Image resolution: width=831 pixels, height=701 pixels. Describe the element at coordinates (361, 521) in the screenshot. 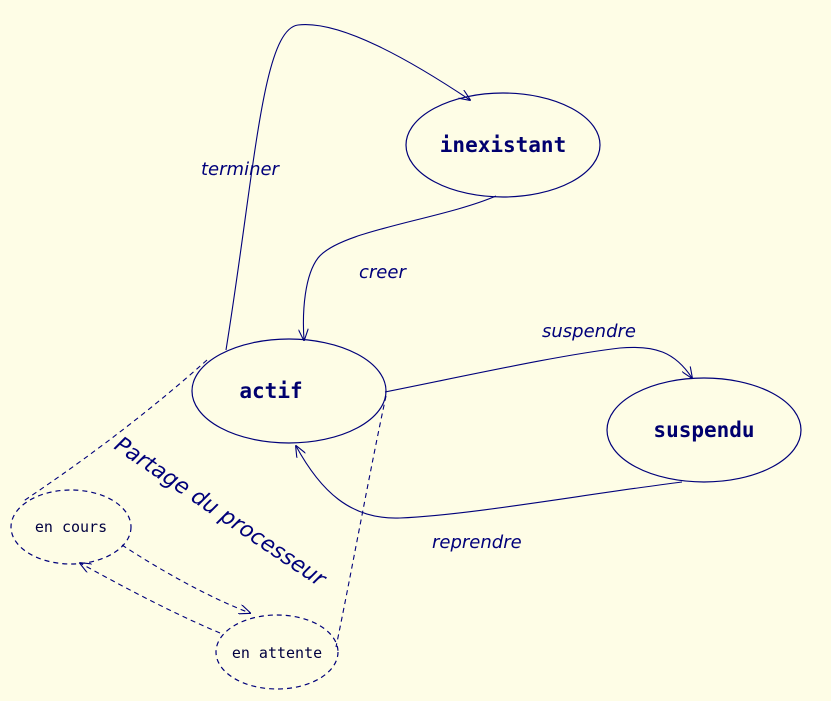

I see `group-line-lower` at that location.